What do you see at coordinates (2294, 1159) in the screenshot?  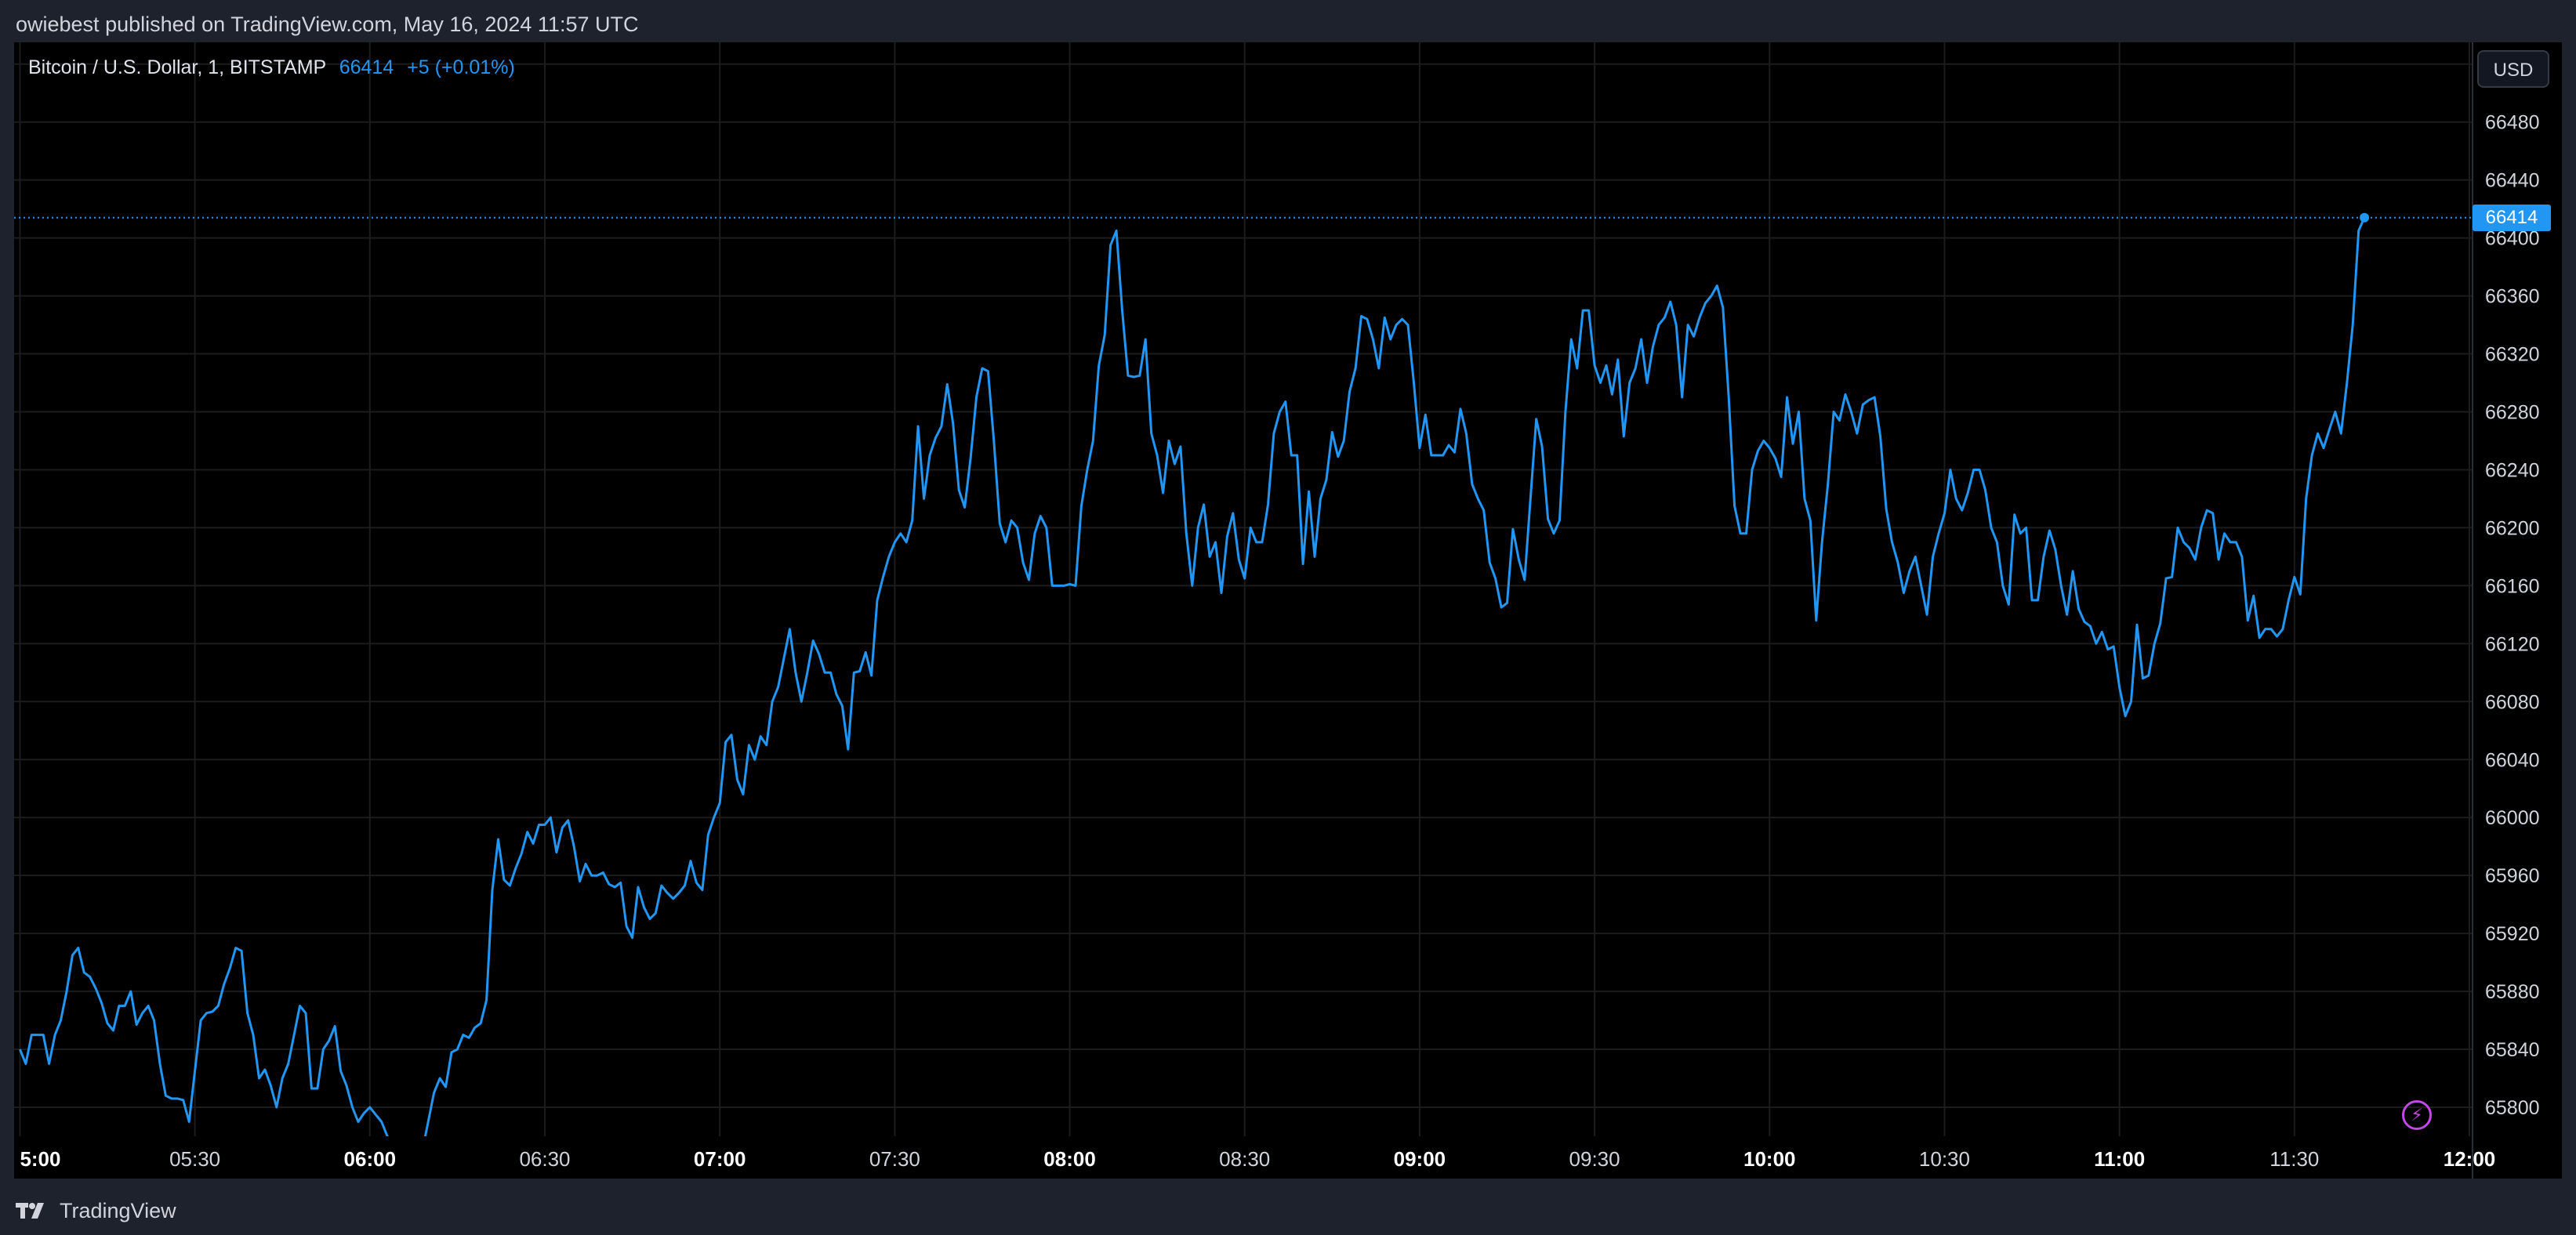 I see `x-tick-label: 11:30` at bounding box center [2294, 1159].